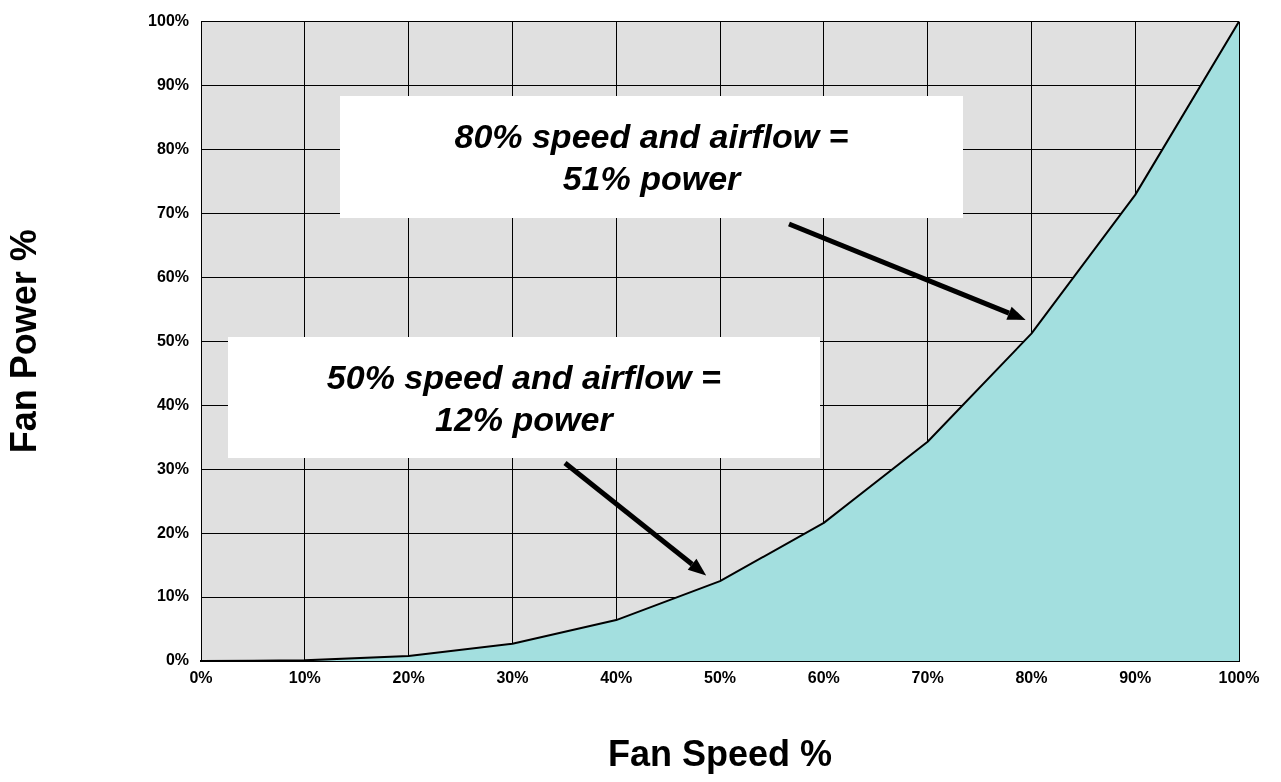 The height and width of the screenshot is (782, 1281). Describe the element at coordinates (720, 678) in the screenshot. I see `x-tick-label: 50%` at that location.